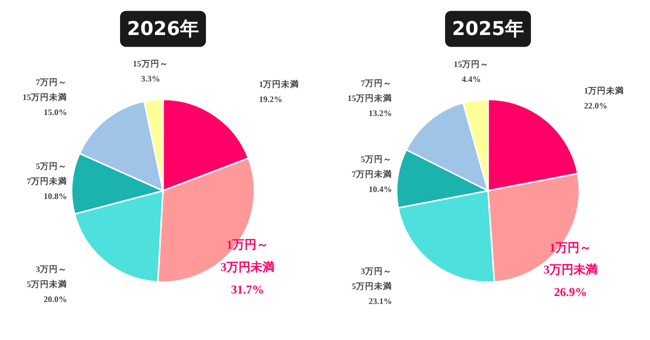 The image size is (650, 340). I want to click on data-label: 15.0%, so click(56, 112).